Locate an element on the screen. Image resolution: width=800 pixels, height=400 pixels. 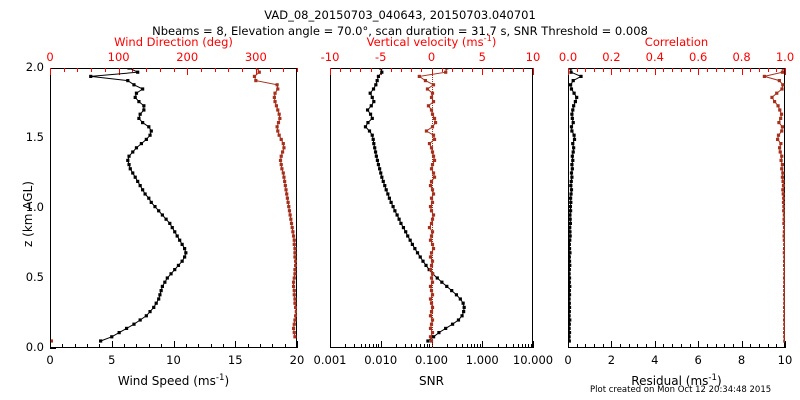
top-axis-tick-label: 0.6 is located at coordinates (698, 57).